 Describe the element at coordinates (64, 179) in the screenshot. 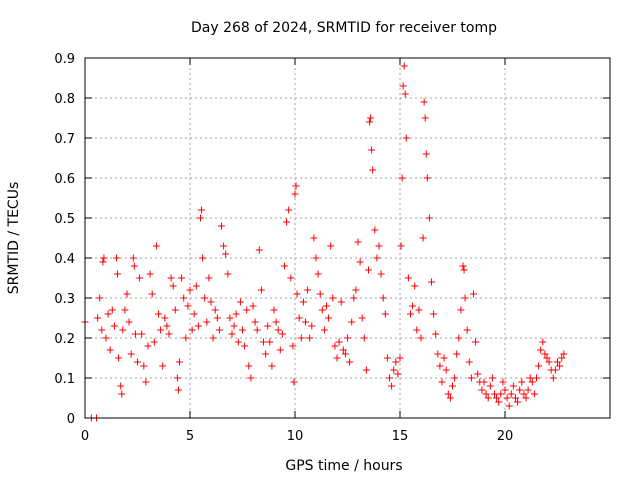

I see `y-tick-label: 0.6` at that location.